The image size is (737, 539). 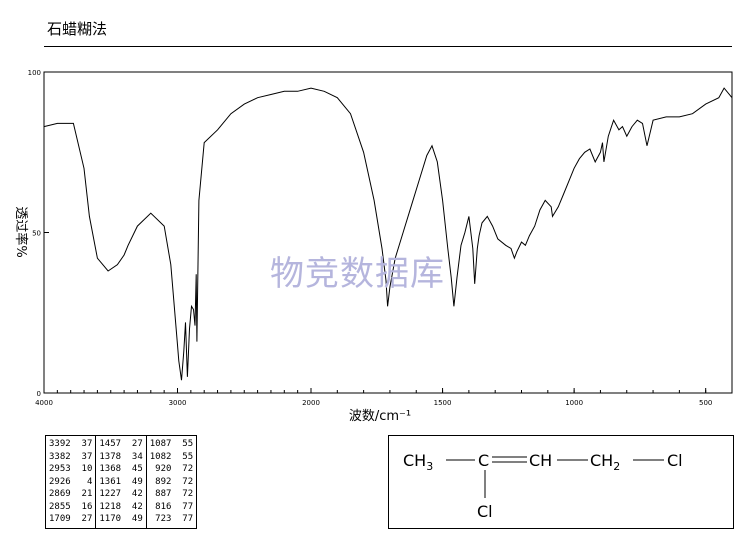 I want to click on peak-table-row: 2953 10, so click(x=70, y=469).